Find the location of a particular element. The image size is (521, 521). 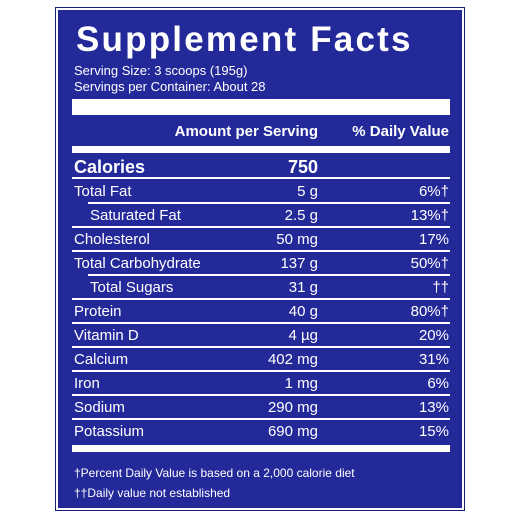

footnote: ††Daily value not established is located at coordinates (152, 493).